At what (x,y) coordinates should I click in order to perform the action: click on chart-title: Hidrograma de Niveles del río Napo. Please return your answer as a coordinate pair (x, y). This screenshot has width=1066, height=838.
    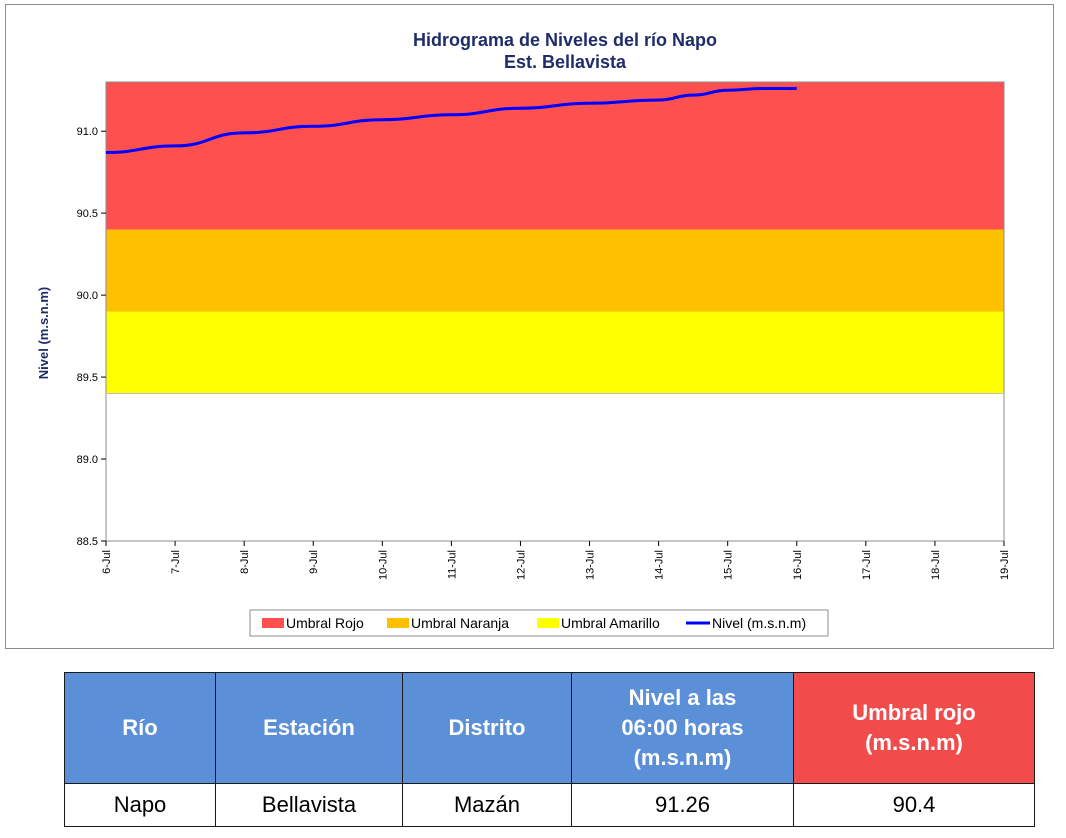
    Looking at the image, I should click on (565, 40).